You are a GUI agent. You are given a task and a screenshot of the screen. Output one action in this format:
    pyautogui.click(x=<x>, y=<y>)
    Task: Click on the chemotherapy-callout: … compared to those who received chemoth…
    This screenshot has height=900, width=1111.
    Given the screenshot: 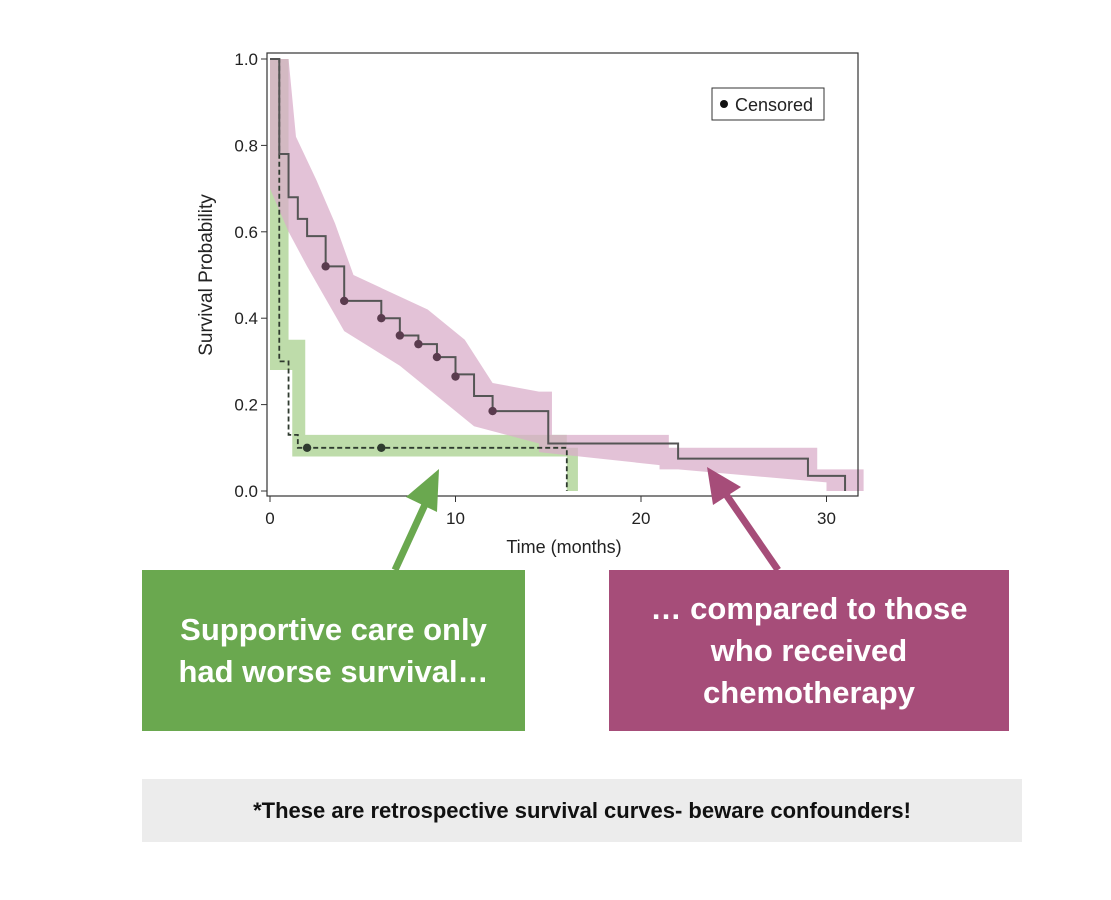 What is the action you would take?
    pyautogui.click(x=809, y=650)
    